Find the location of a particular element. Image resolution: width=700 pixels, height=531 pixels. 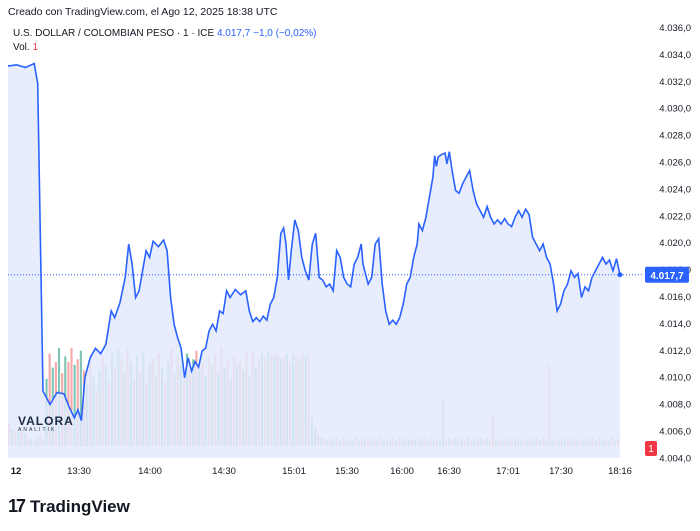

y-tick-label: 4.030,0 is located at coordinates (675, 109).